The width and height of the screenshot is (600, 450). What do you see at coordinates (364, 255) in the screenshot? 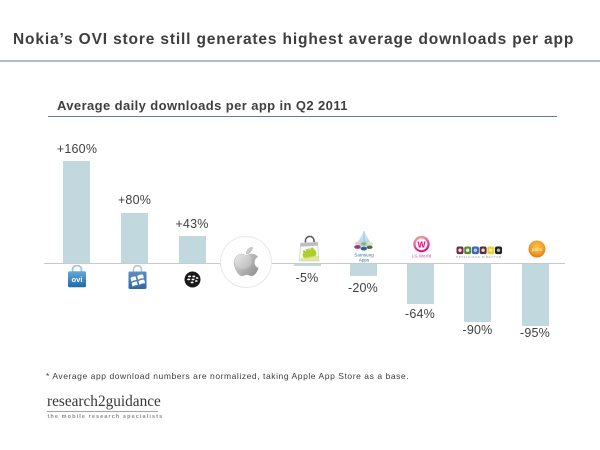
I see `svg-text: Samsung` at bounding box center [364, 255].